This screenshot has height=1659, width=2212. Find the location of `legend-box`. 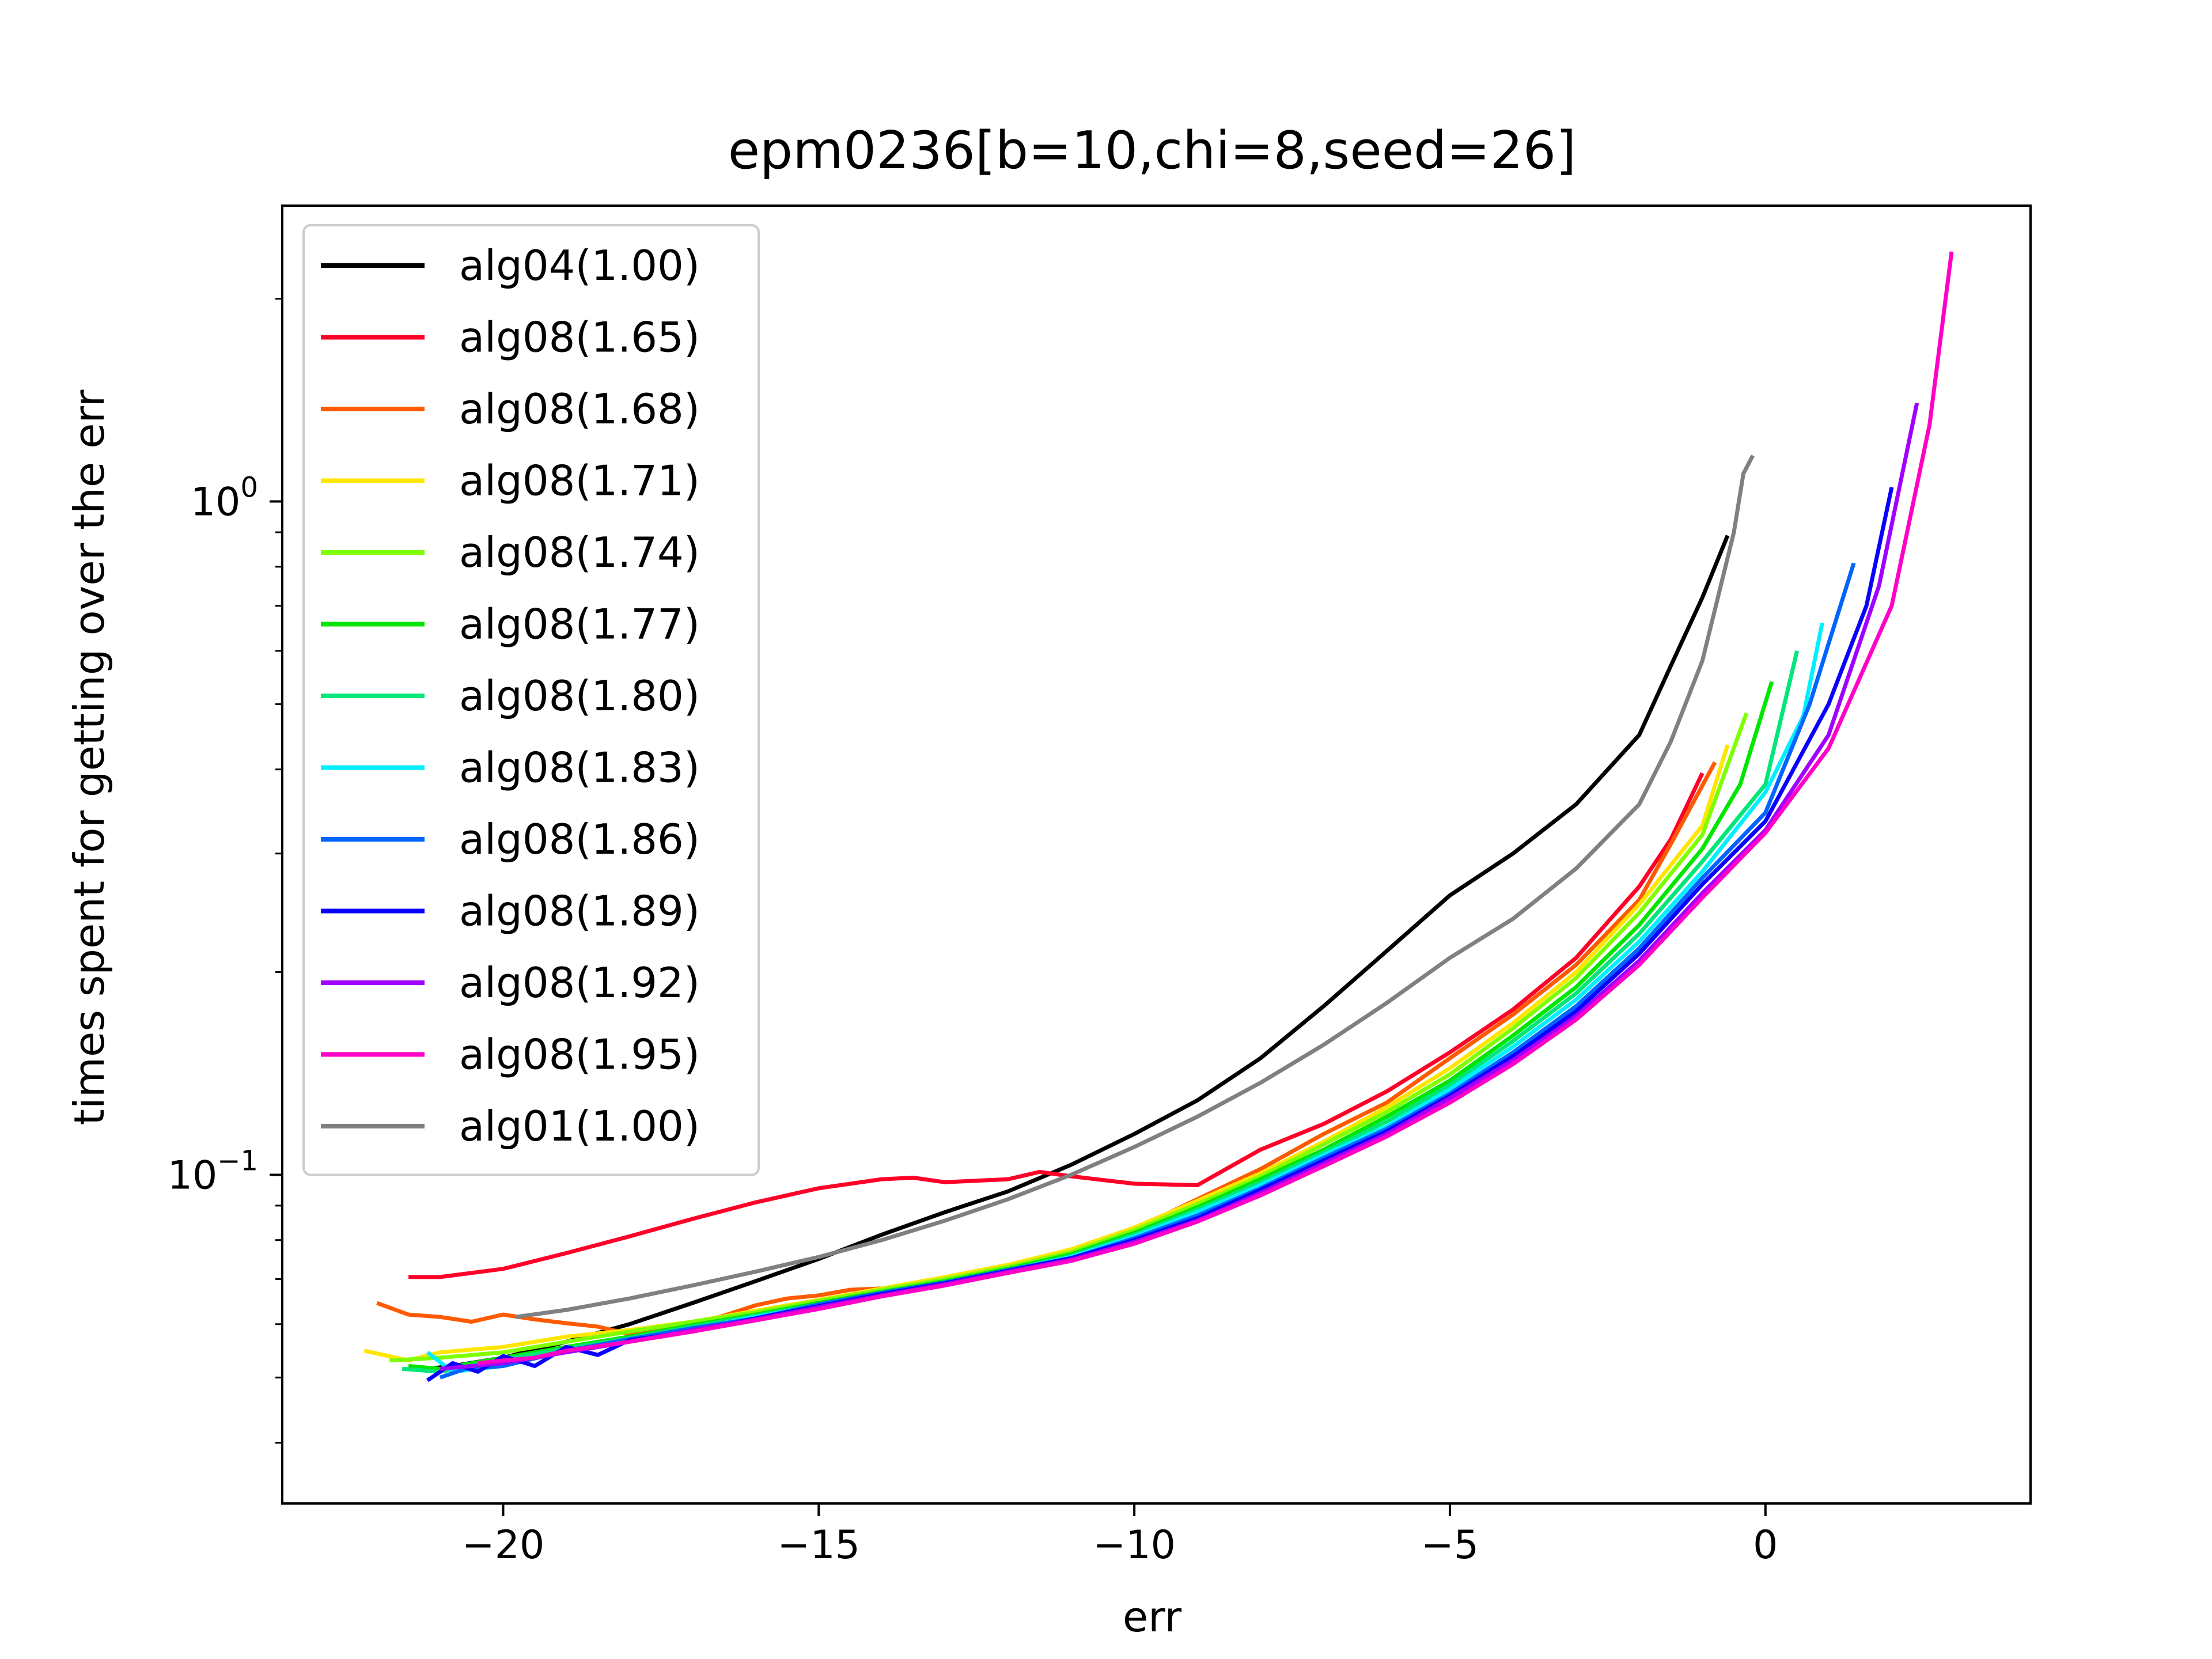

legend-box is located at coordinates (531, 700).